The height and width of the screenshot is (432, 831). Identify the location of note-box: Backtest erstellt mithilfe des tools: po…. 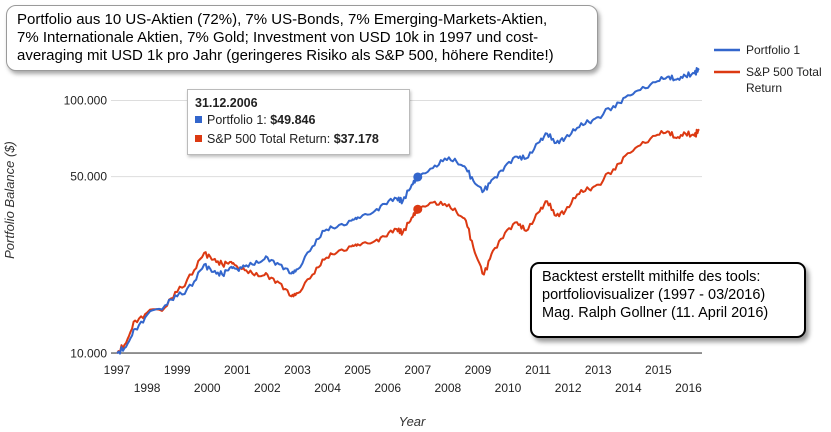
(668, 300).